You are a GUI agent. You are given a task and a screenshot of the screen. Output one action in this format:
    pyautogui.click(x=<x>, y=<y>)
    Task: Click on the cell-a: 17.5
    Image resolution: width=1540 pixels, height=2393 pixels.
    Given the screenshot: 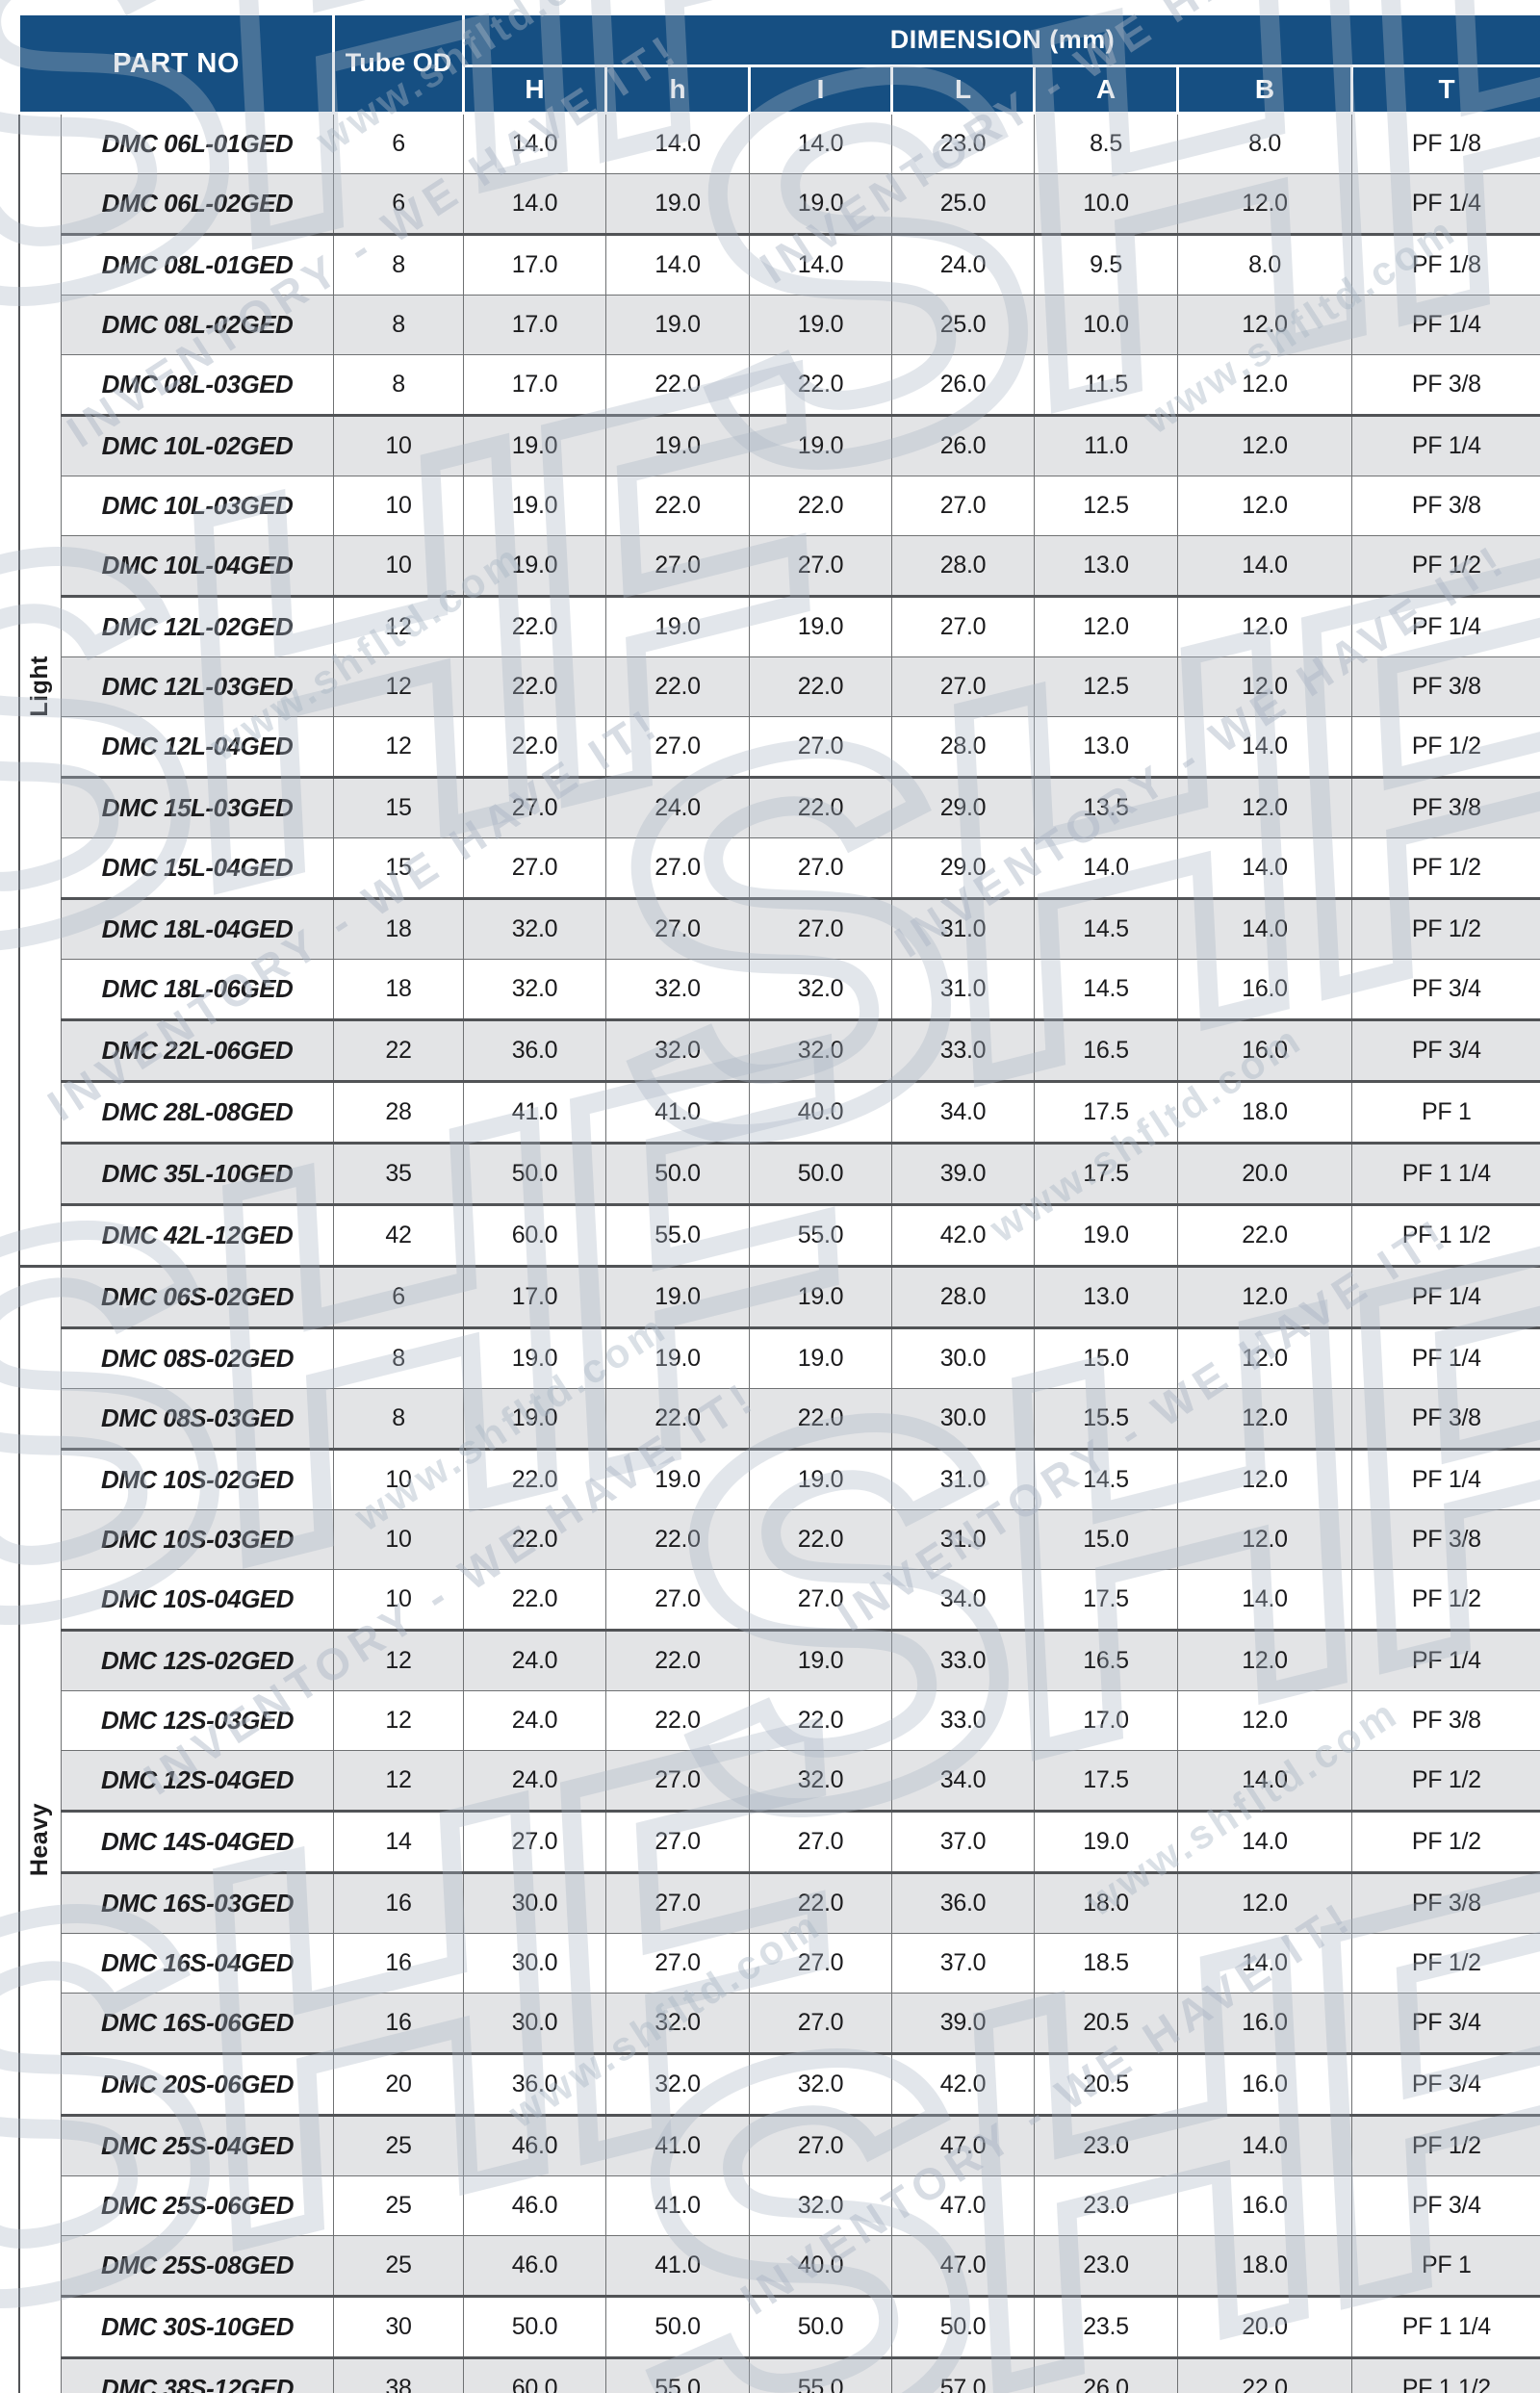 What is the action you would take?
    pyautogui.click(x=1106, y=1112)
    